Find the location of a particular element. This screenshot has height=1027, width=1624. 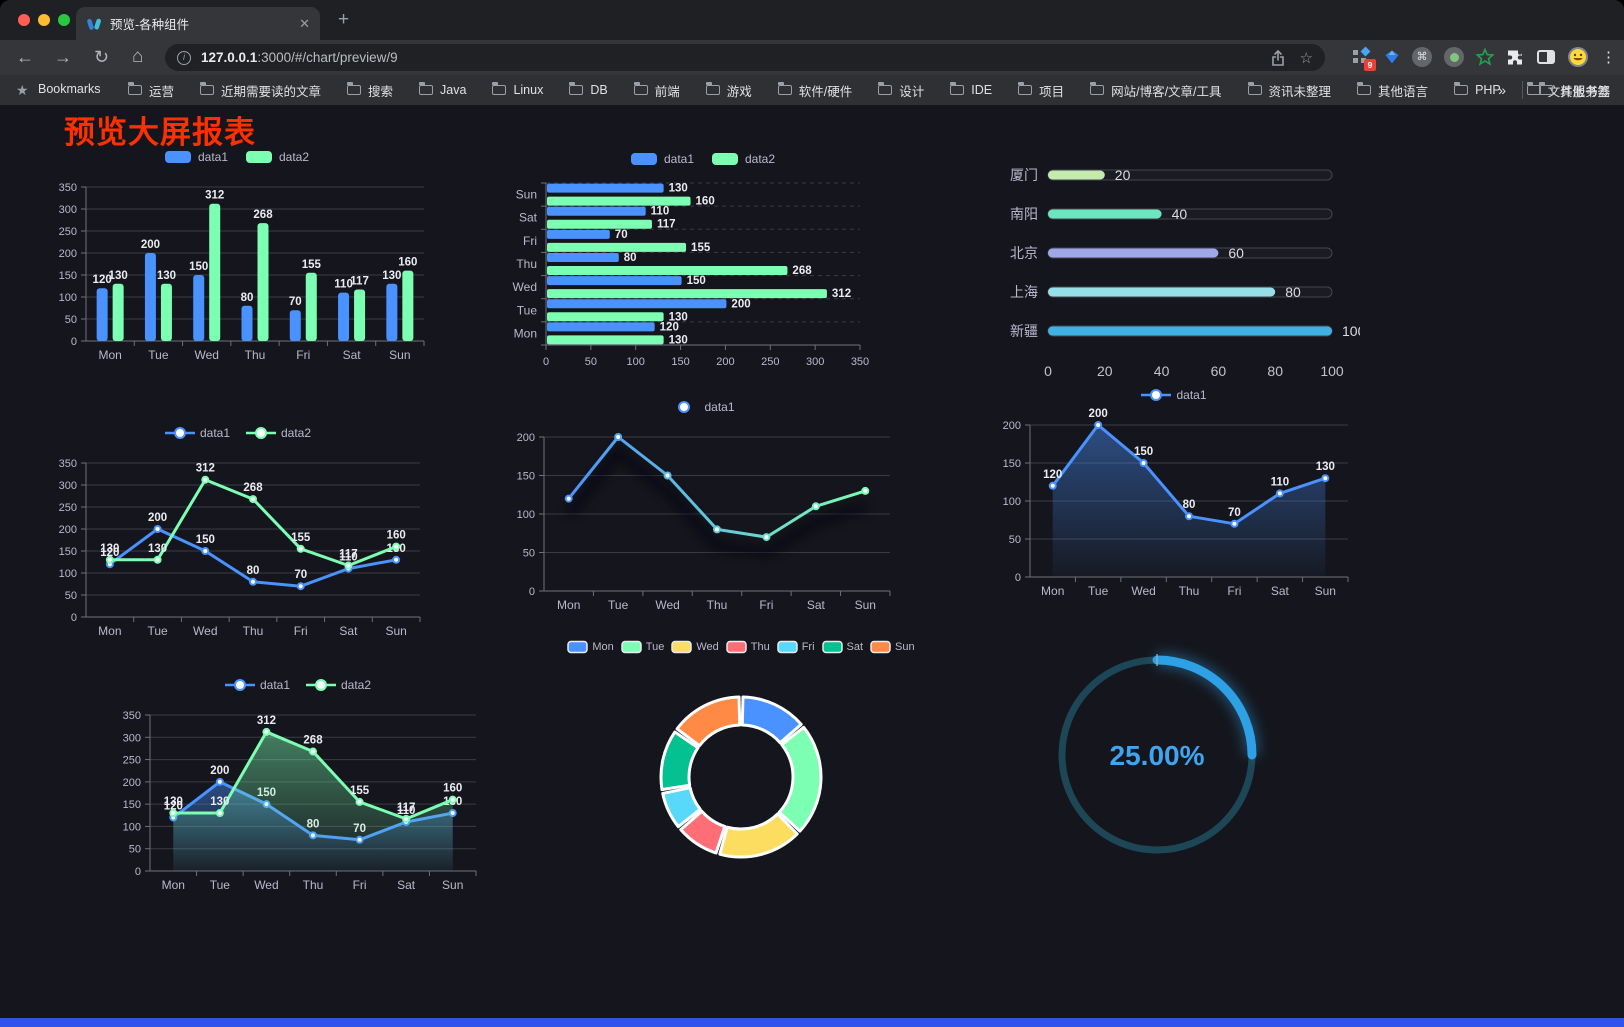

bookmarks-label: Bookmarks is located at coordinates (69, 89).